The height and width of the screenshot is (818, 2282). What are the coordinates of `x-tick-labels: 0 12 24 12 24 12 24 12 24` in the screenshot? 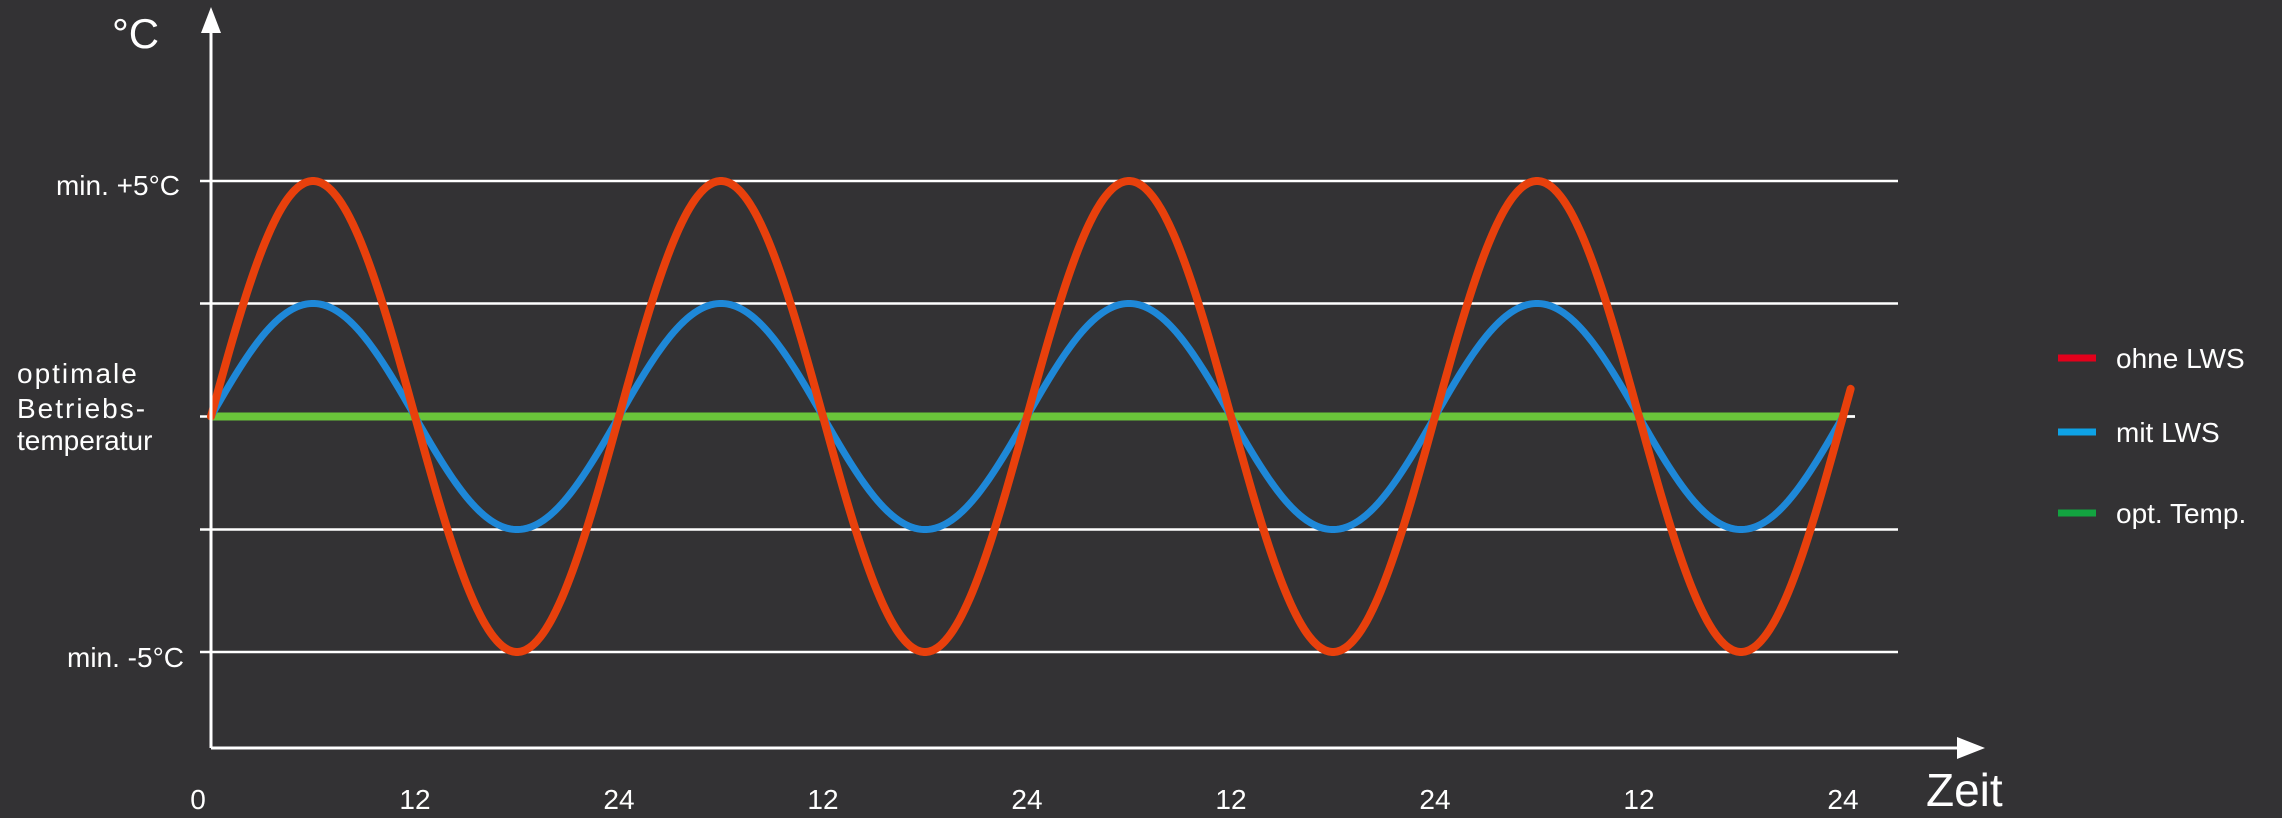 It's located at (1024, 799).